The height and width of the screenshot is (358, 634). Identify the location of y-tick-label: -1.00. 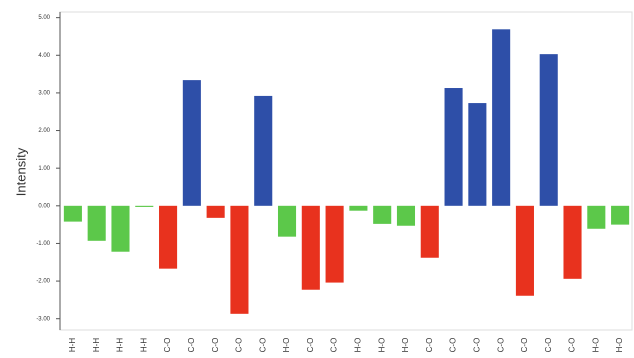
(43, 244).